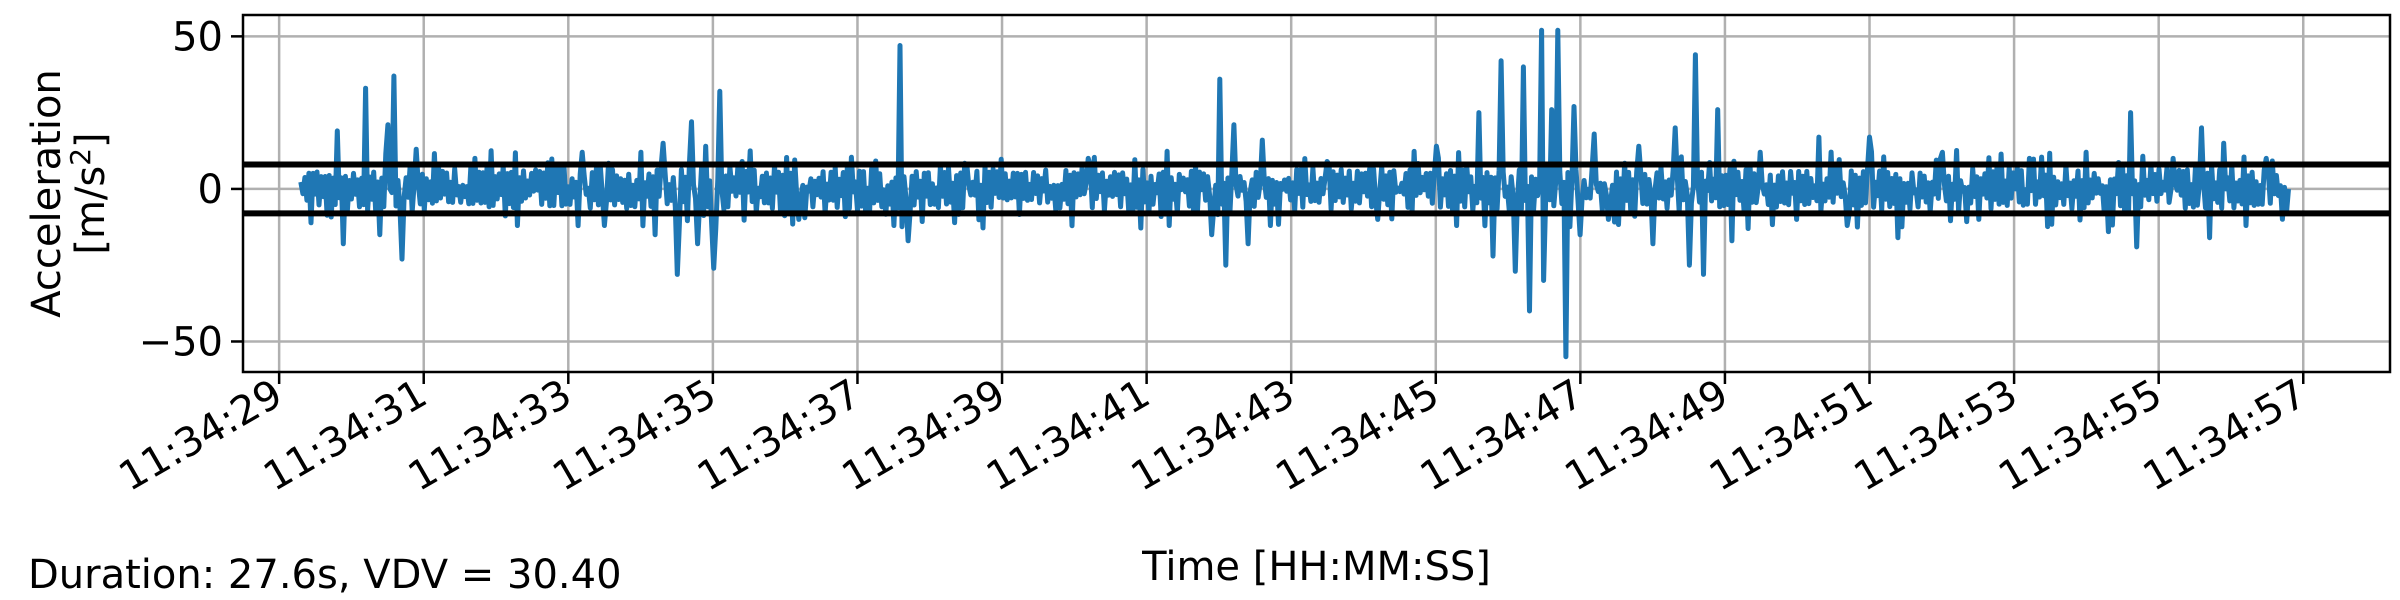  Describe the element at coordinates (1068, 436) in the screenshot. I see `x-tick-label: 11:34:41` at that location.